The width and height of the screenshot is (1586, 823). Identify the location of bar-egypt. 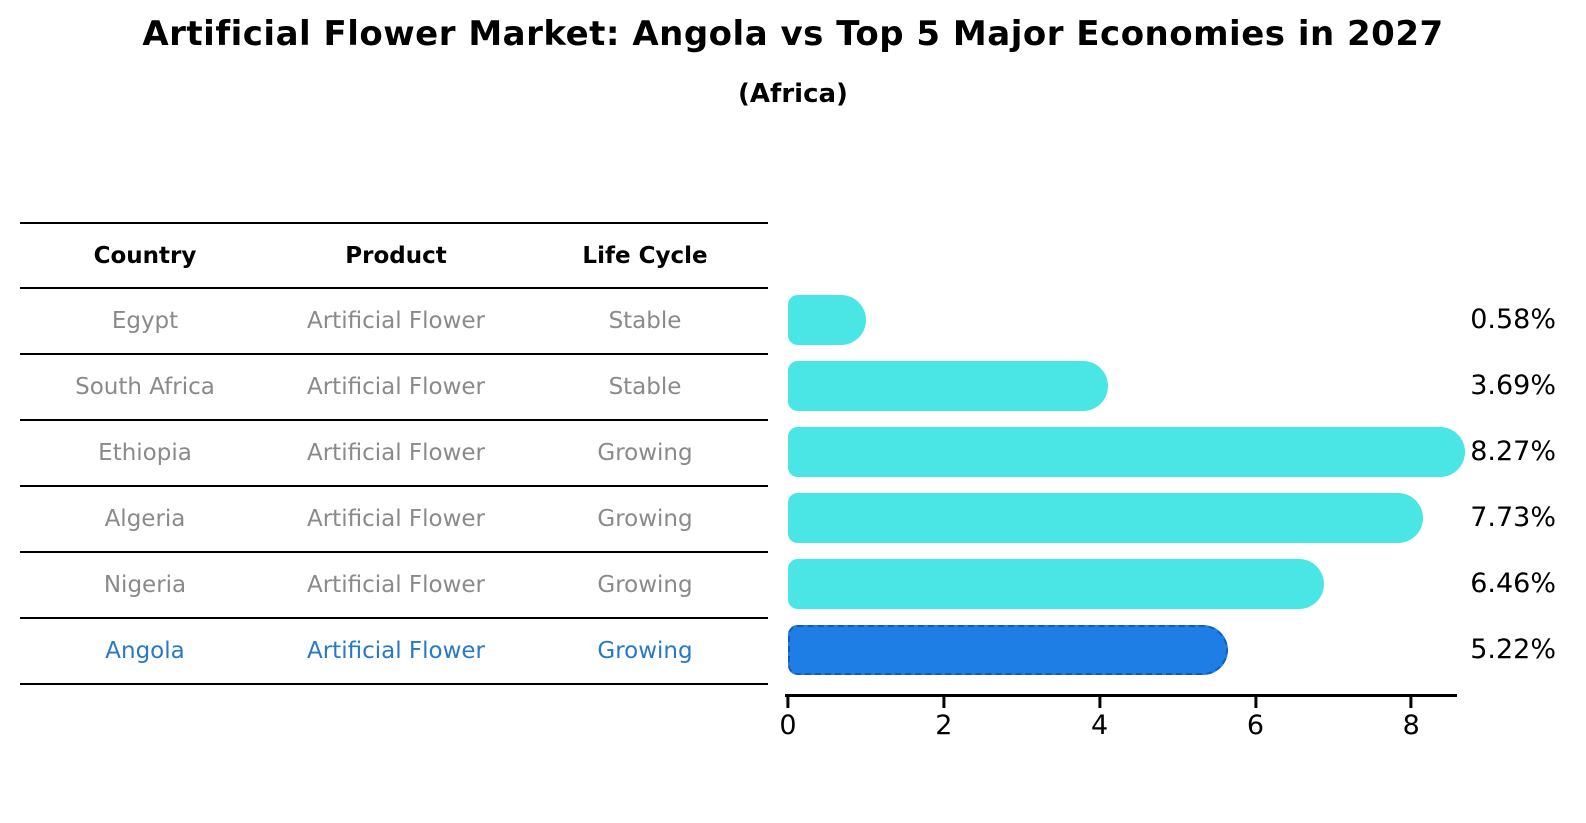
(827, 320).